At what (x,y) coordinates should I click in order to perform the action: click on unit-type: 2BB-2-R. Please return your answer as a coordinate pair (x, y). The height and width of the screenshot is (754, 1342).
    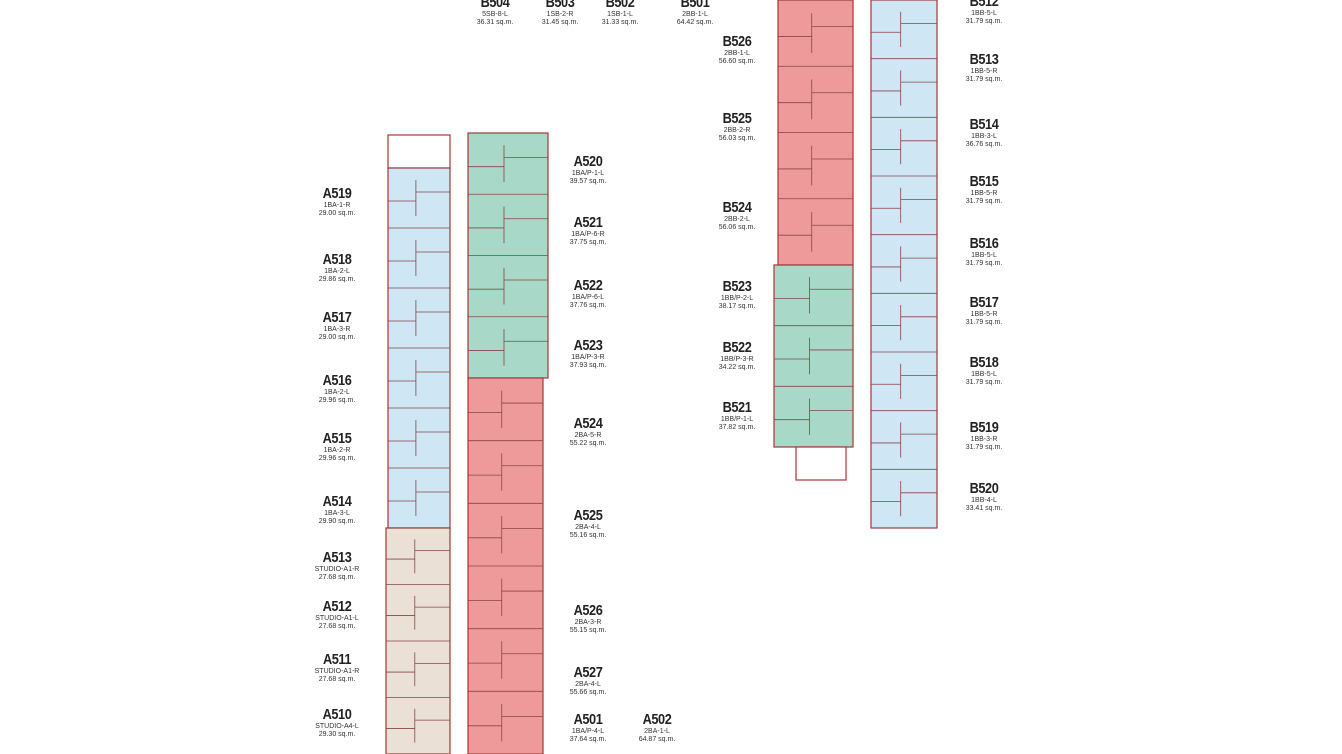
    Looking at the image, I should click on (737, 130).